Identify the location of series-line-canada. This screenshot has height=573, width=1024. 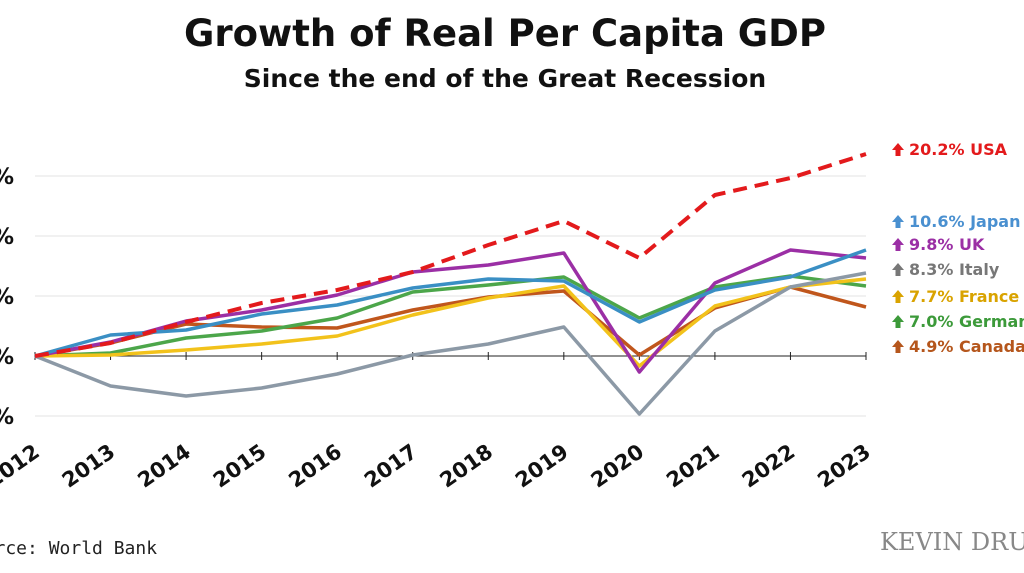
(450, 321).